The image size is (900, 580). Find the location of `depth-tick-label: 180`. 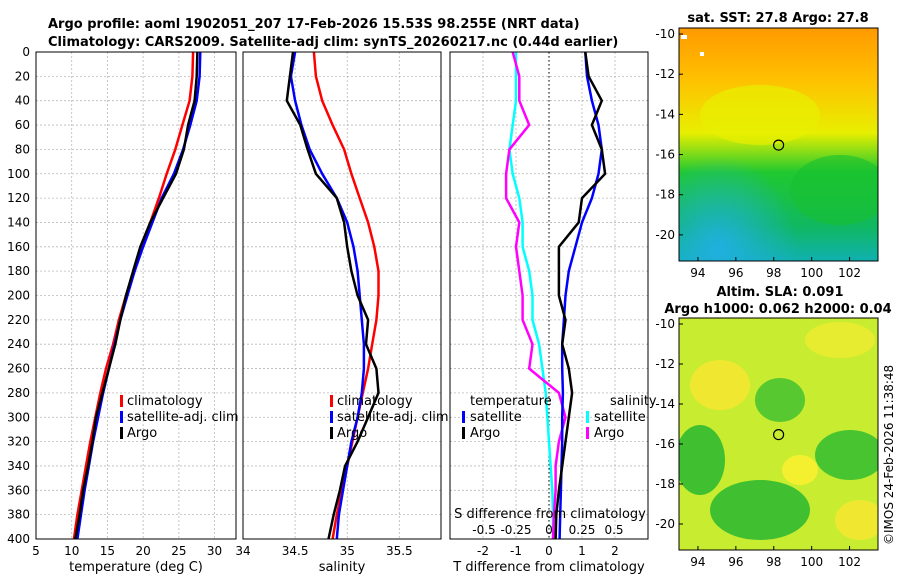

depth-tick-label: 180 is located at coordinates (18, 271).